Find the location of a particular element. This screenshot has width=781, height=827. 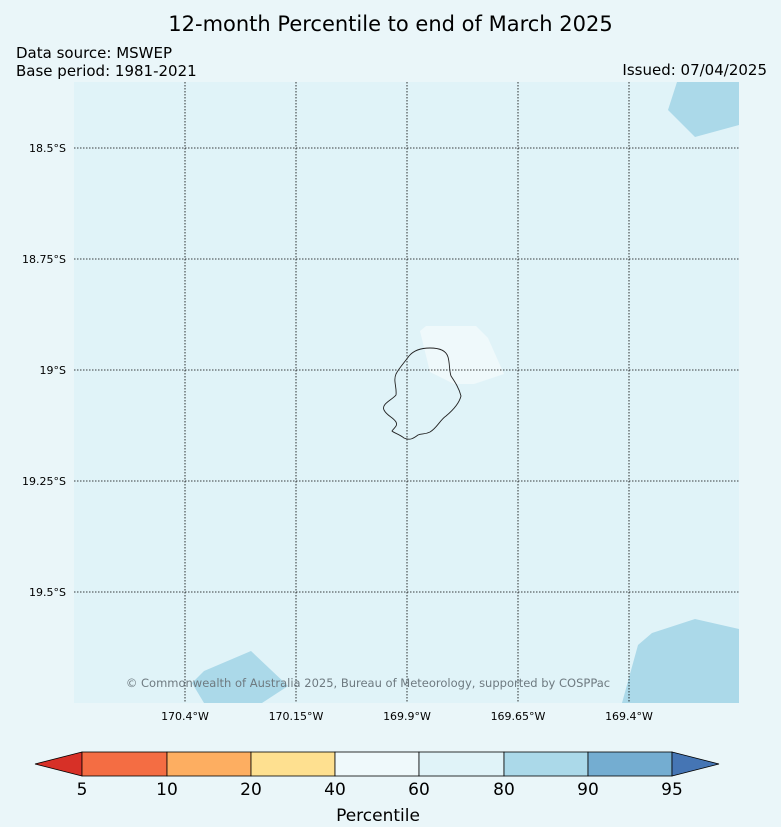

lat-label-18-5: 18.5°S is located at coordinates (47, 148).